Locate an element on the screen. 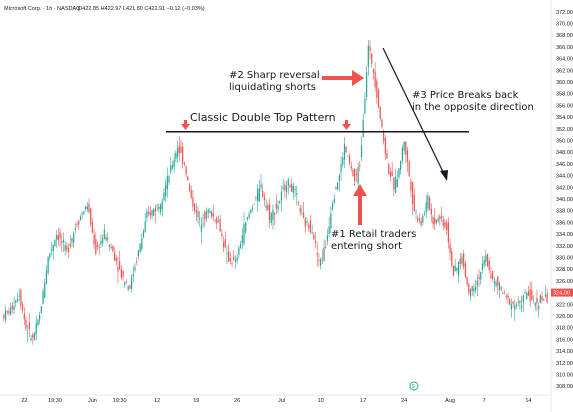 This screenshot has height=412, width=573. reversal-label-line1: #2 Sharp reversal is located at coordinates (274, 75).